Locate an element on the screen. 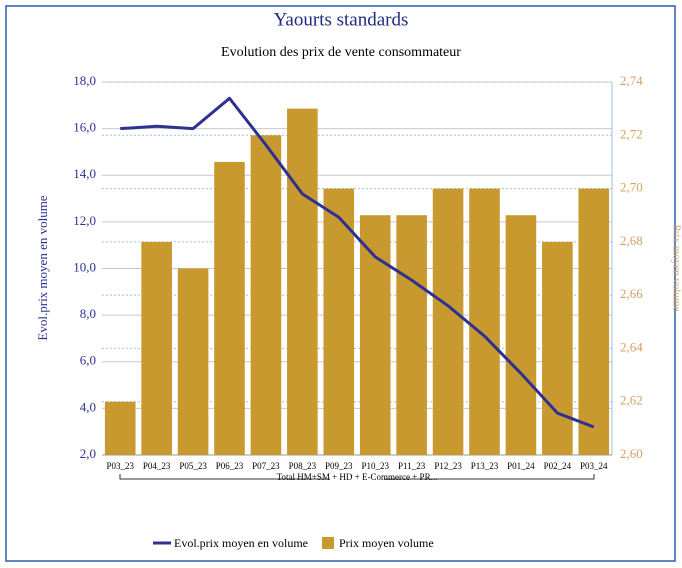  y-tick-label: 6,0 is located at coordinates (88, 360).